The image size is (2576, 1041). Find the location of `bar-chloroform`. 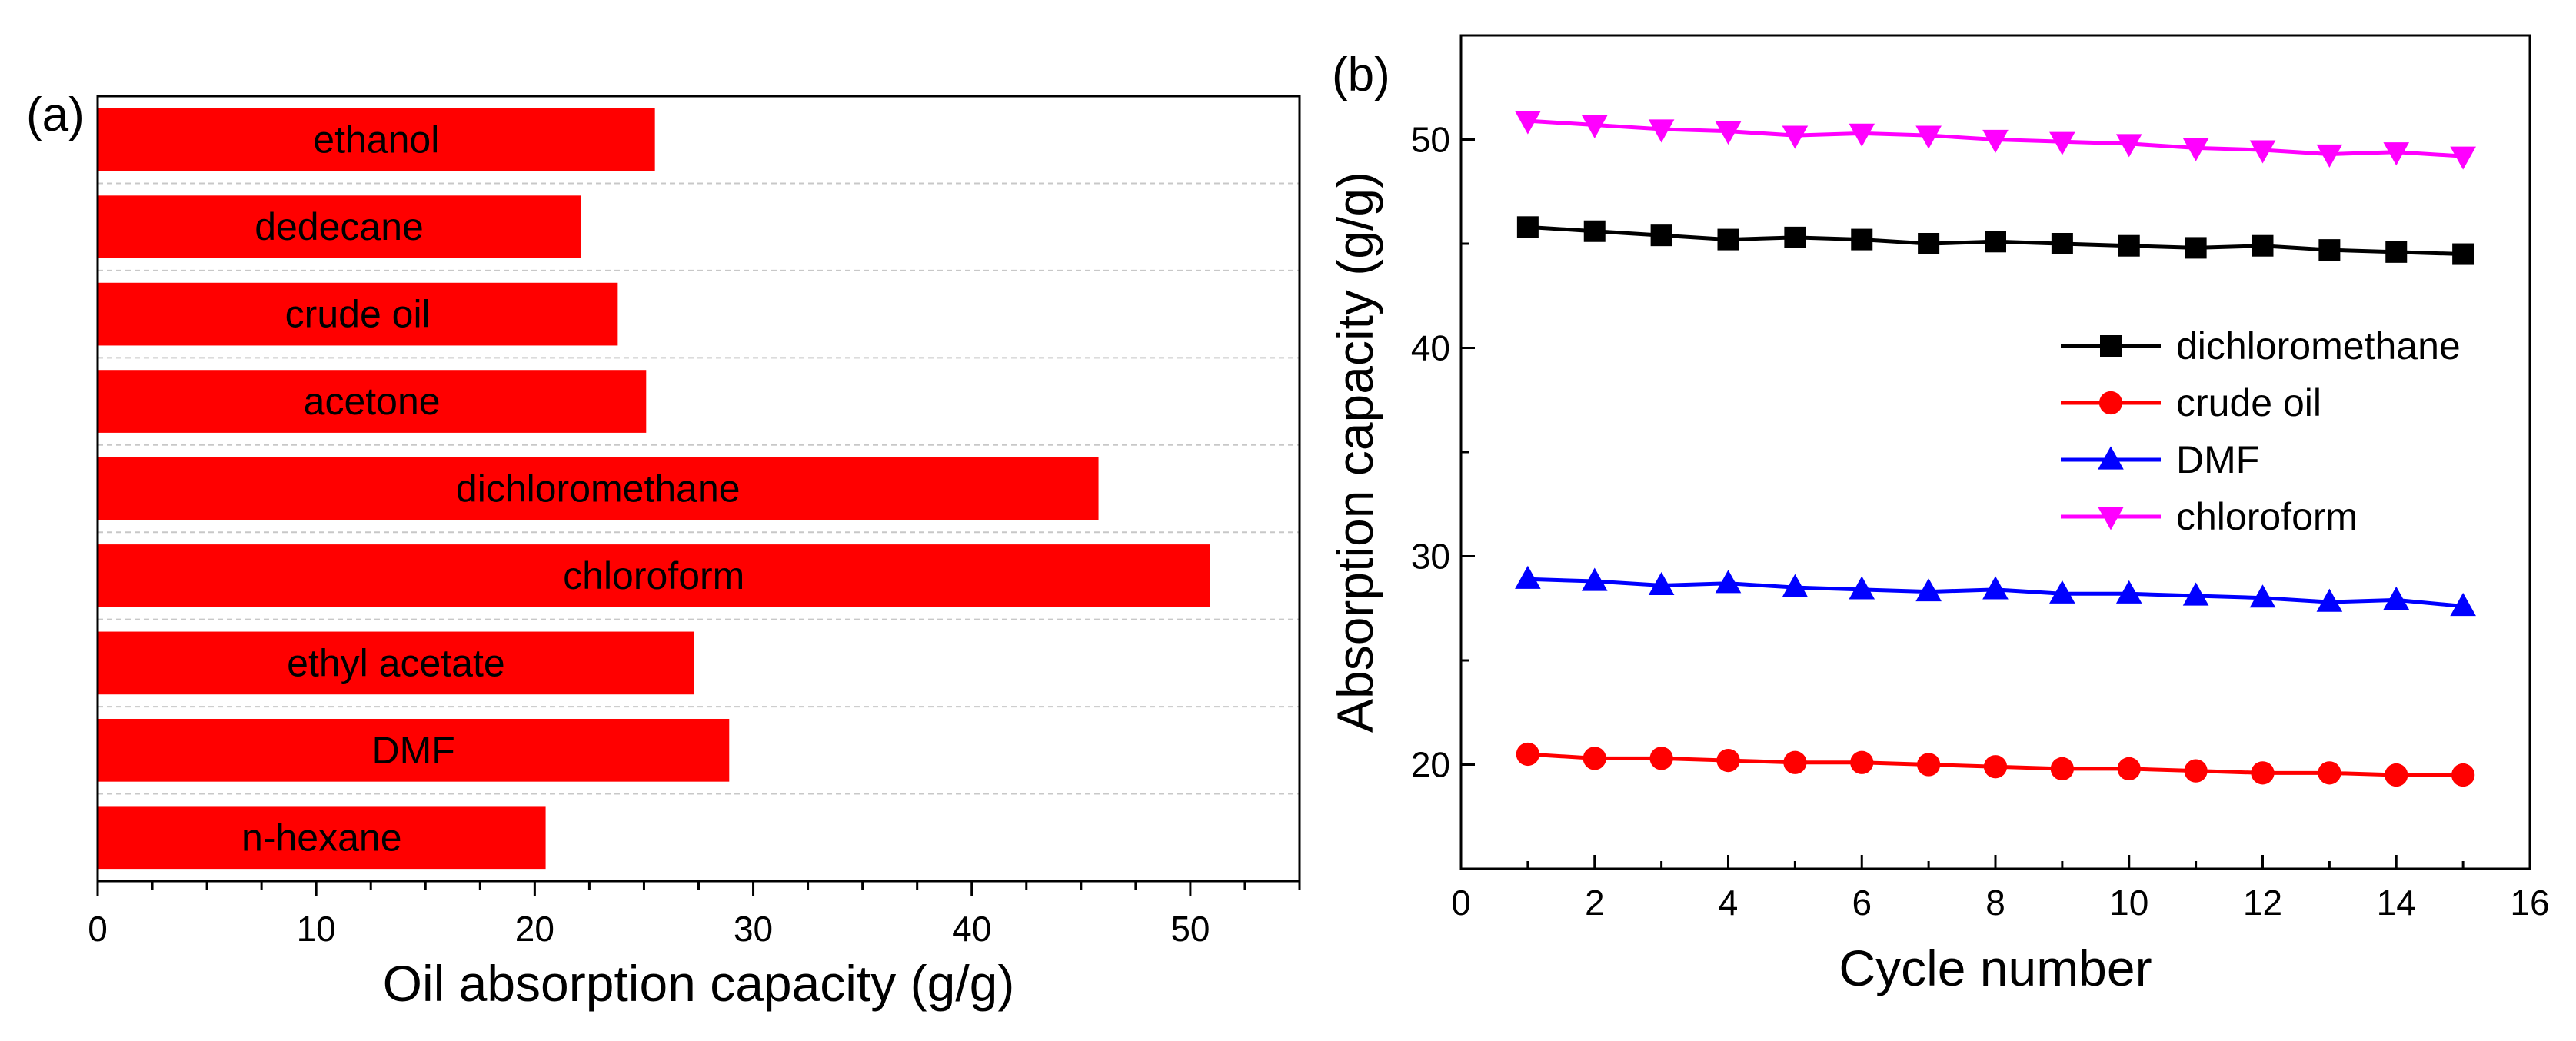

bar-chloroform is located at coordinates (654, 576).